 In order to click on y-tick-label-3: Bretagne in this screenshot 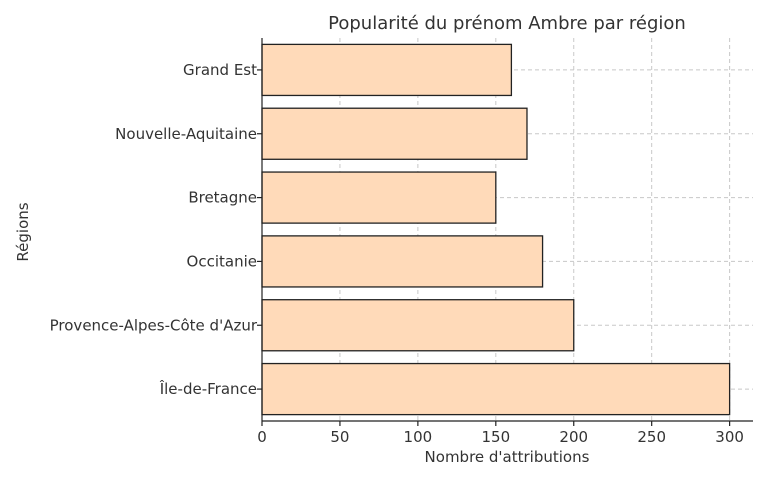, I will do `click(222, 198)`.